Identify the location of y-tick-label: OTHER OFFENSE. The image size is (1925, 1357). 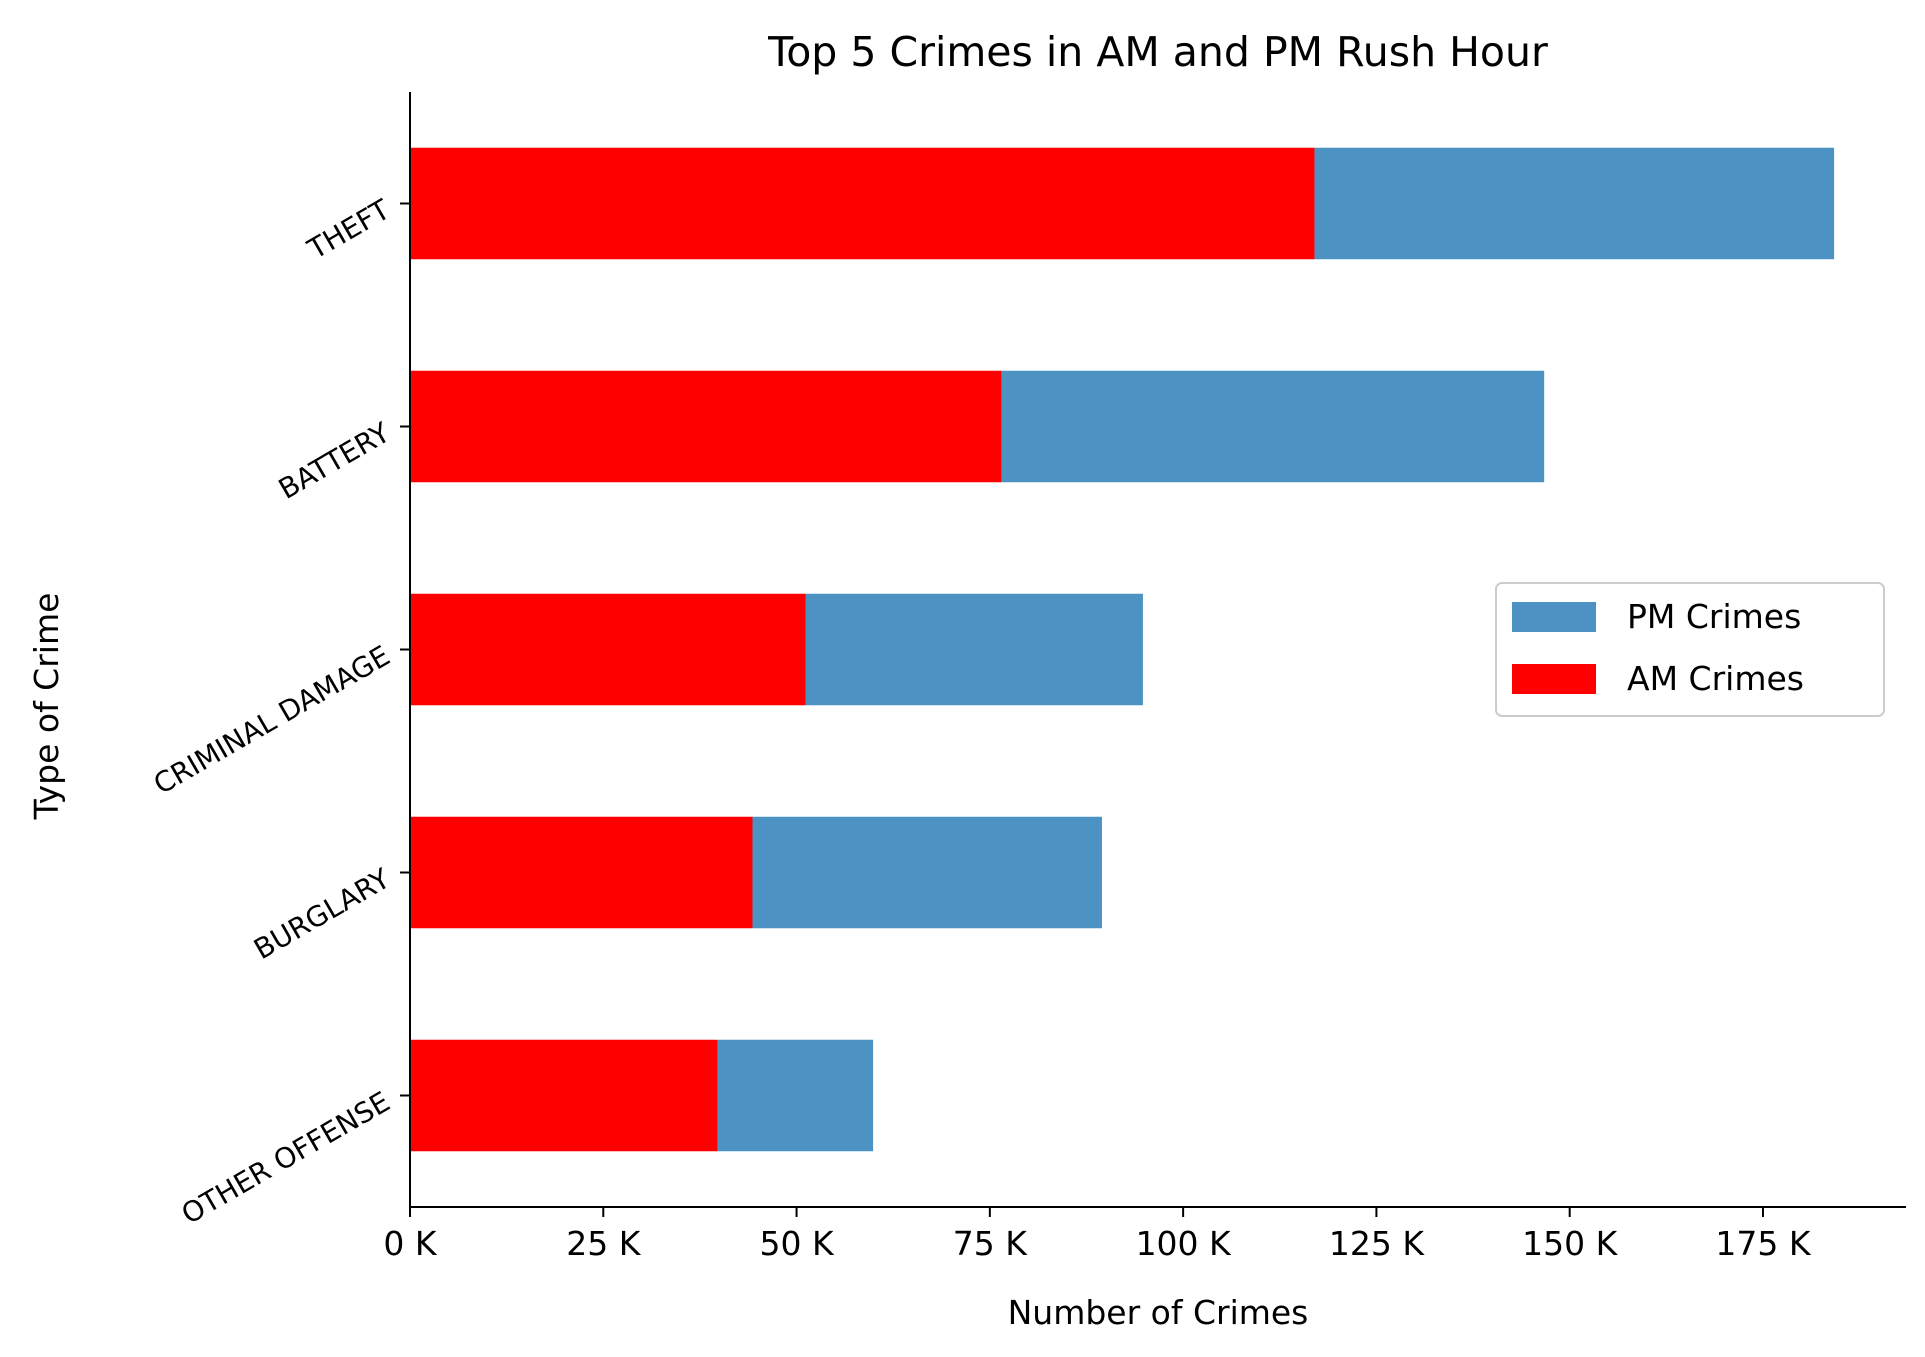
(286, 1158).